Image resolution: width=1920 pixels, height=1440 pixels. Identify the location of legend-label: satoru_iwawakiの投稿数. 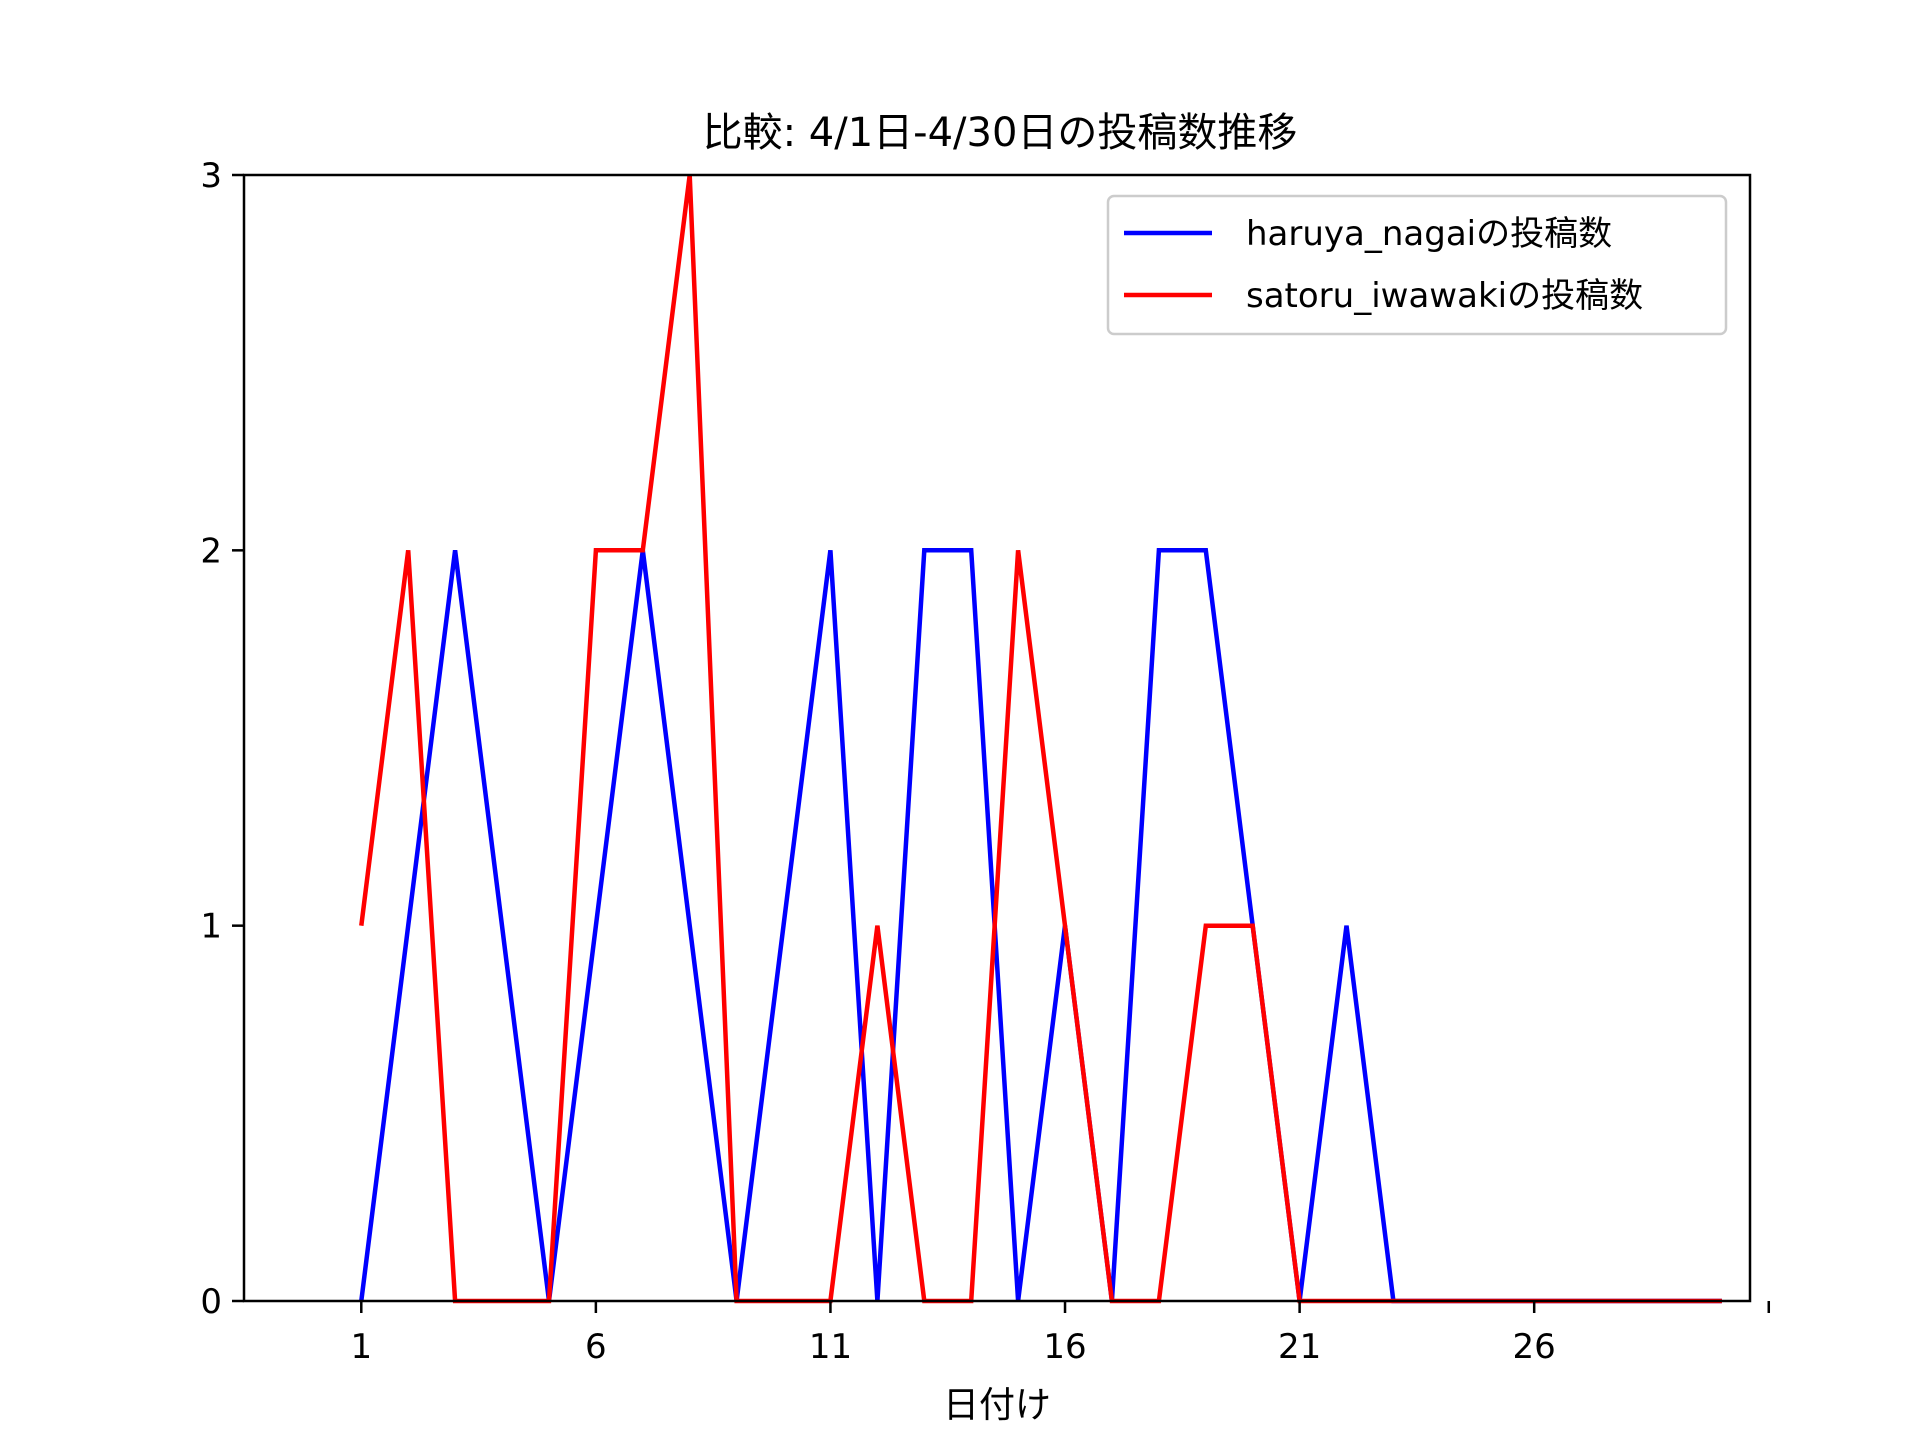
(1444, 296).